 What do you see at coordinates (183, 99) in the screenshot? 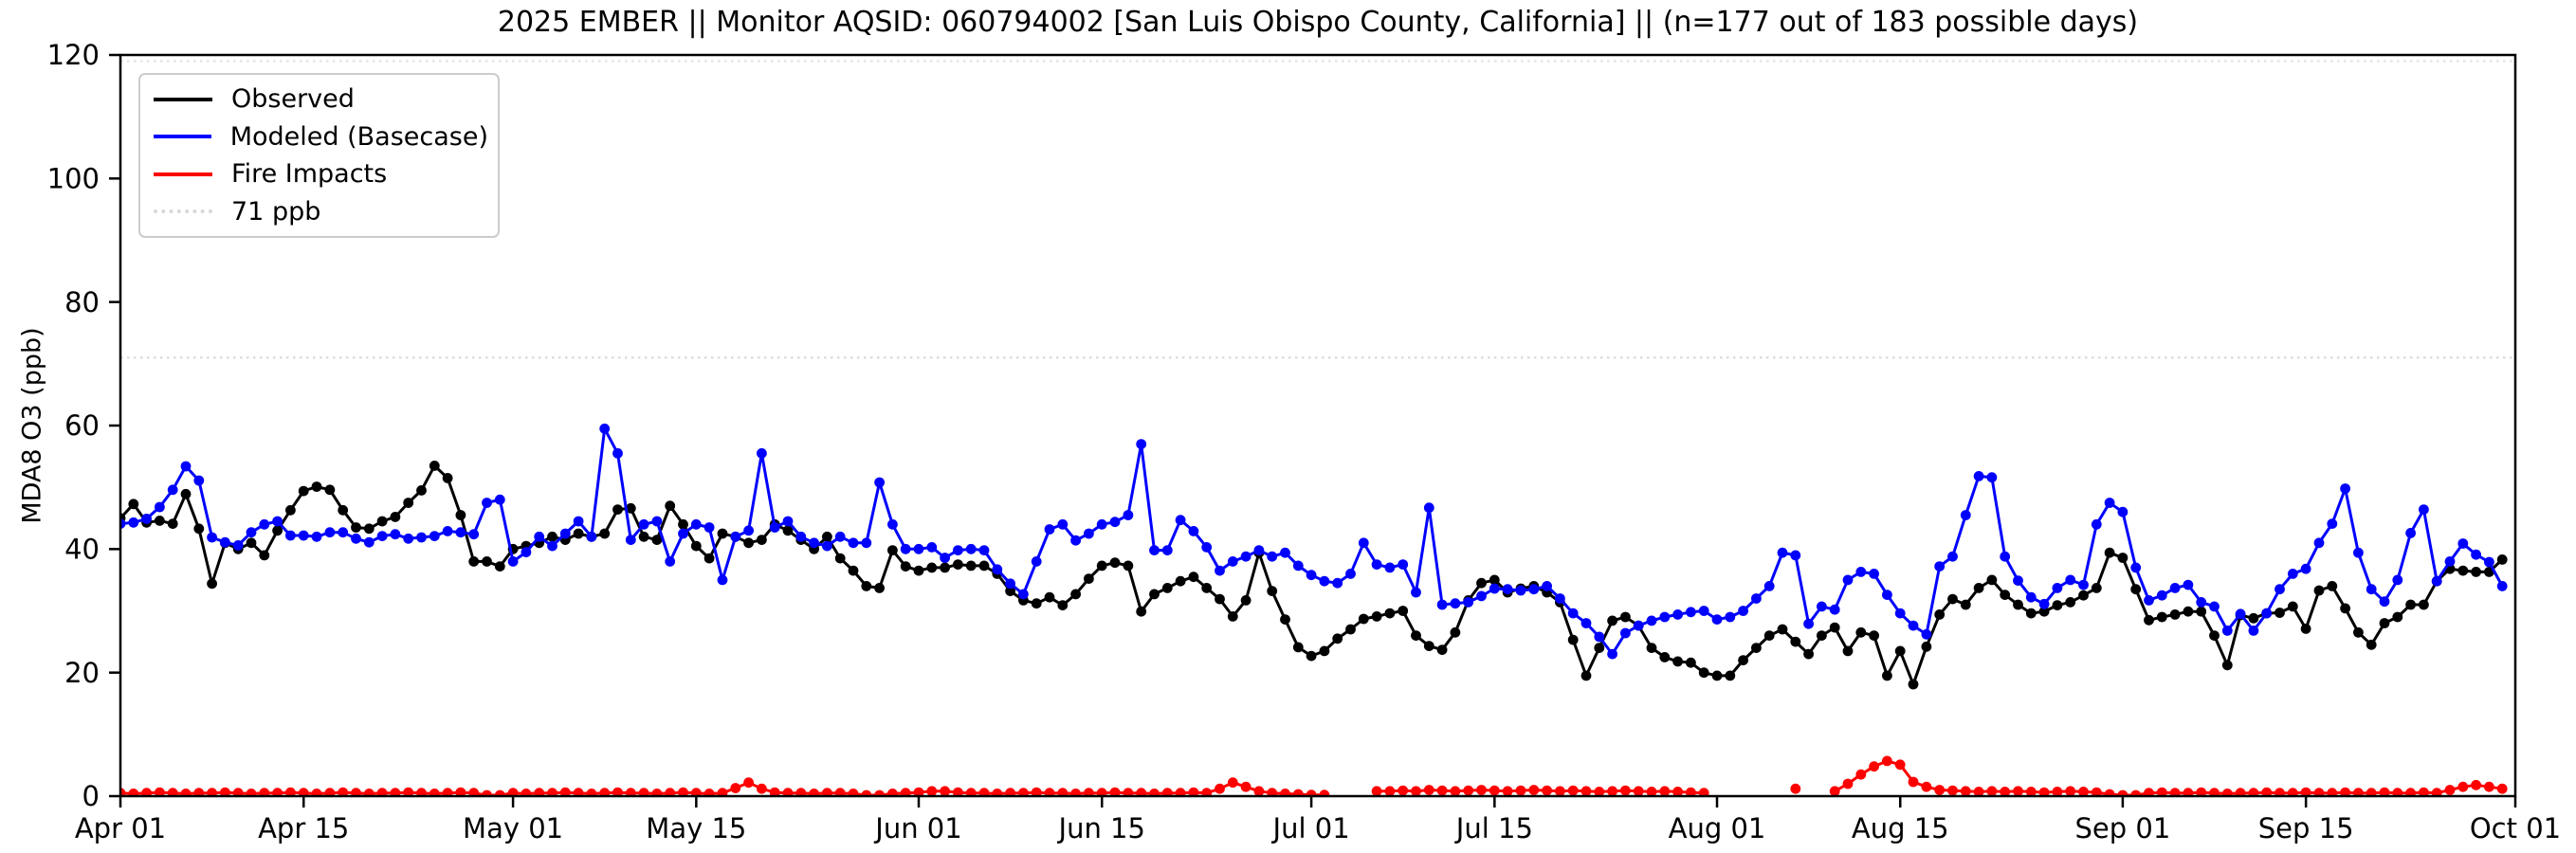
I see `observed-line-sample-icon` at bounding box center [183, 99].